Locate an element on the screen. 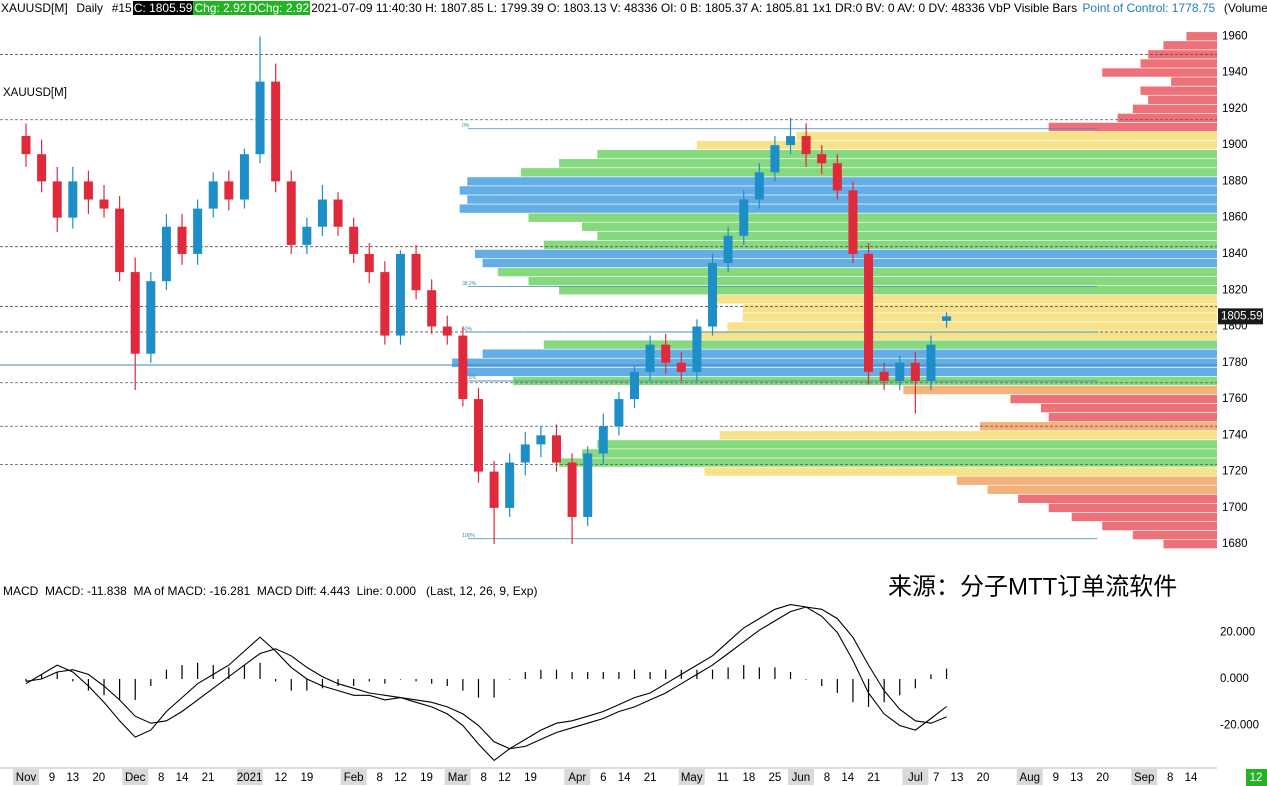 The height and width of the screenshot is (786, 1267). fib-label: 0% is located at coordinates (466, 126).